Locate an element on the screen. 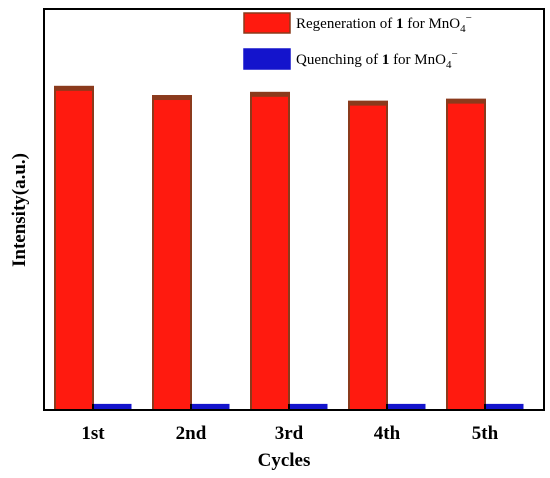 Image resolution: width=550 pixels, height=478 pixels. bar-regeneration-5th is located at coordinates (466, 254).